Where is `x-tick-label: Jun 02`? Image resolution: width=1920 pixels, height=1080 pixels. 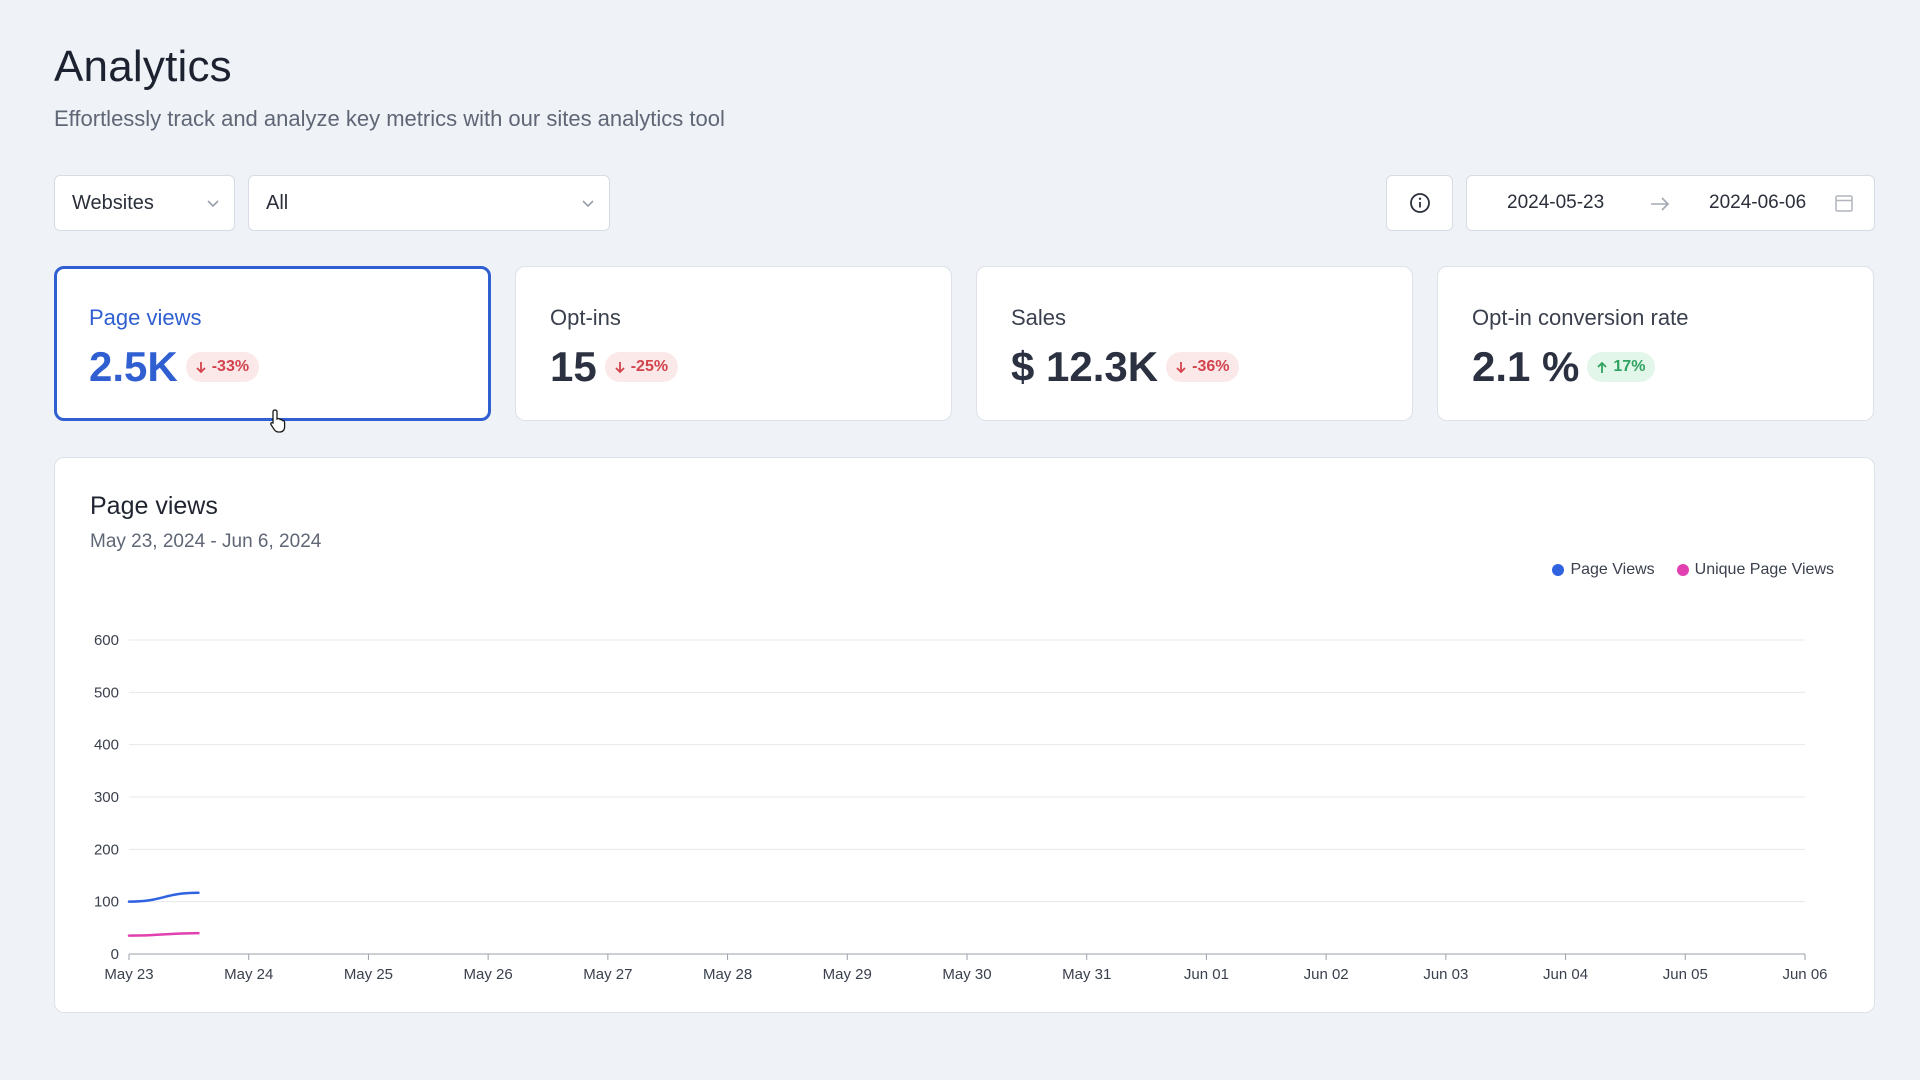
x-tick-label: Jun 02 is located at coordinates (1326, 974).